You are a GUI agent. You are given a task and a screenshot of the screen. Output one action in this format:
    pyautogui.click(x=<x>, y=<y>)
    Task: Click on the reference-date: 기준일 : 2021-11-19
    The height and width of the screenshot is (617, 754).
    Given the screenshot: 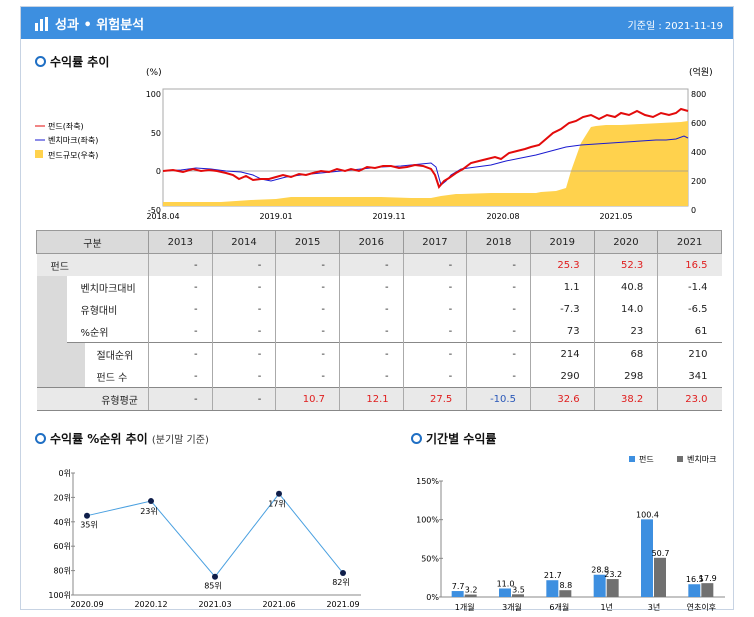 What is the action you would take?
    pyautogui.click(x=675, y=26)
    